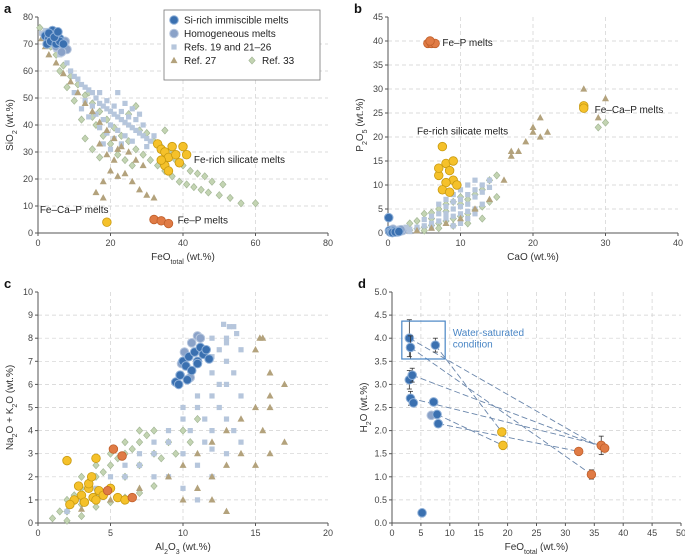 This screenshot has width=685, height=555. I want to click on series-triangle, so click(183, 424).